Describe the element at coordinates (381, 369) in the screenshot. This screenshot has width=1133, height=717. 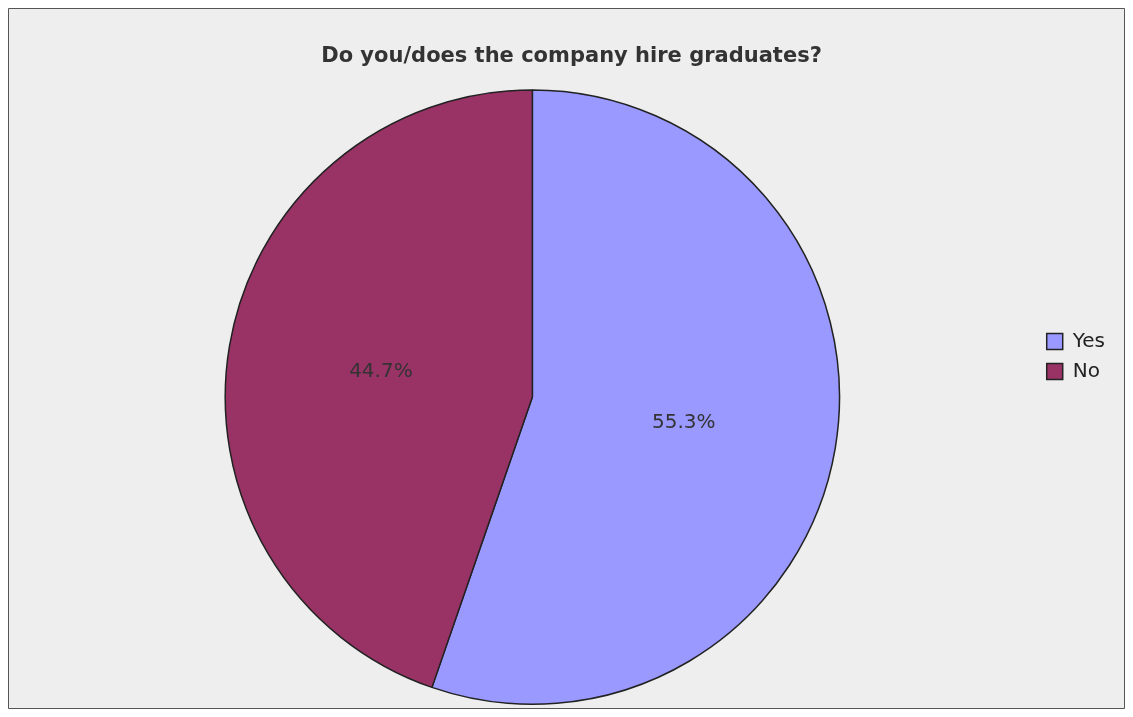
I see `data-label: 44.7%` at that location.